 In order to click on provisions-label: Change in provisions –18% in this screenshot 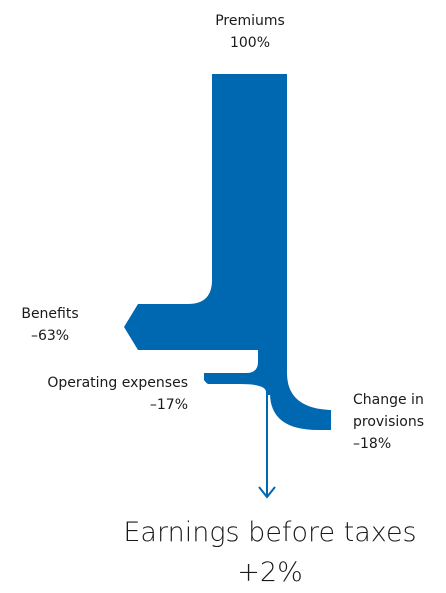, I will do `click(398, 422)`.